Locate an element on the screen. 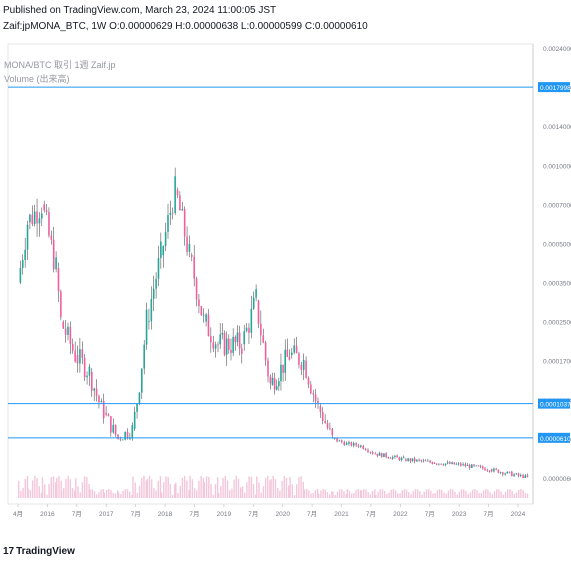  tradingview-logo-icon: 17 is located at coordinates (9, 551).